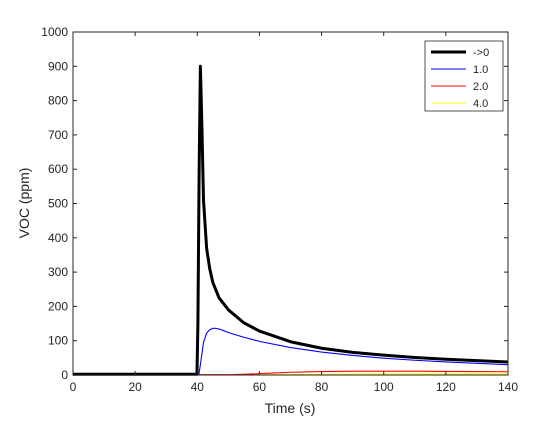 This screenshot has height=425, width=560. What do you see at coordinates (58, 272) in the screenshot?
I see `y-tick-label: 300` at bounding box center [58, 272].